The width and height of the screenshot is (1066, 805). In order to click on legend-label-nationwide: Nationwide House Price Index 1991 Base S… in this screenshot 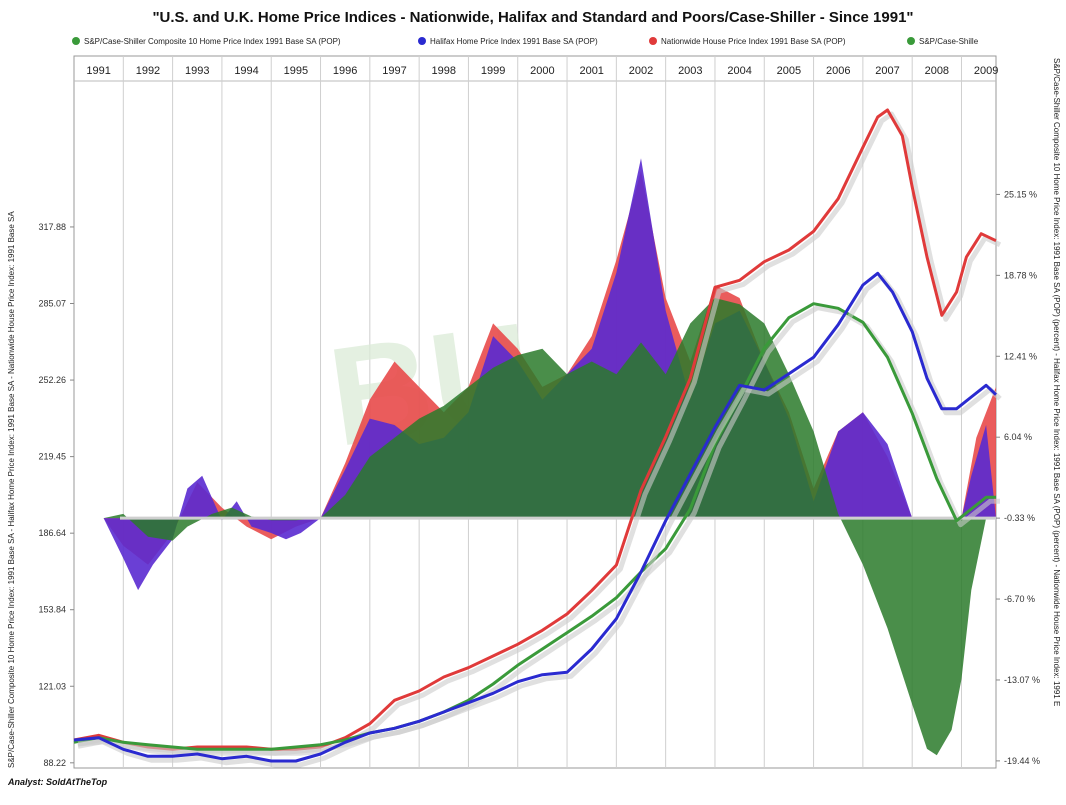, I will do `click(753, 41)`.